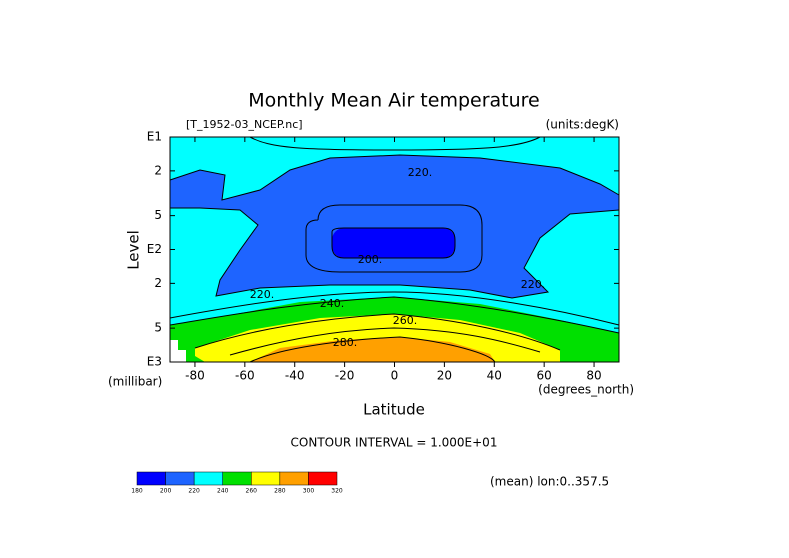 This screenshot has width=789, height=558. Describe the element at coordinates (395, 376) in the screenshot. I see `x-tick-label: 0` at that location.